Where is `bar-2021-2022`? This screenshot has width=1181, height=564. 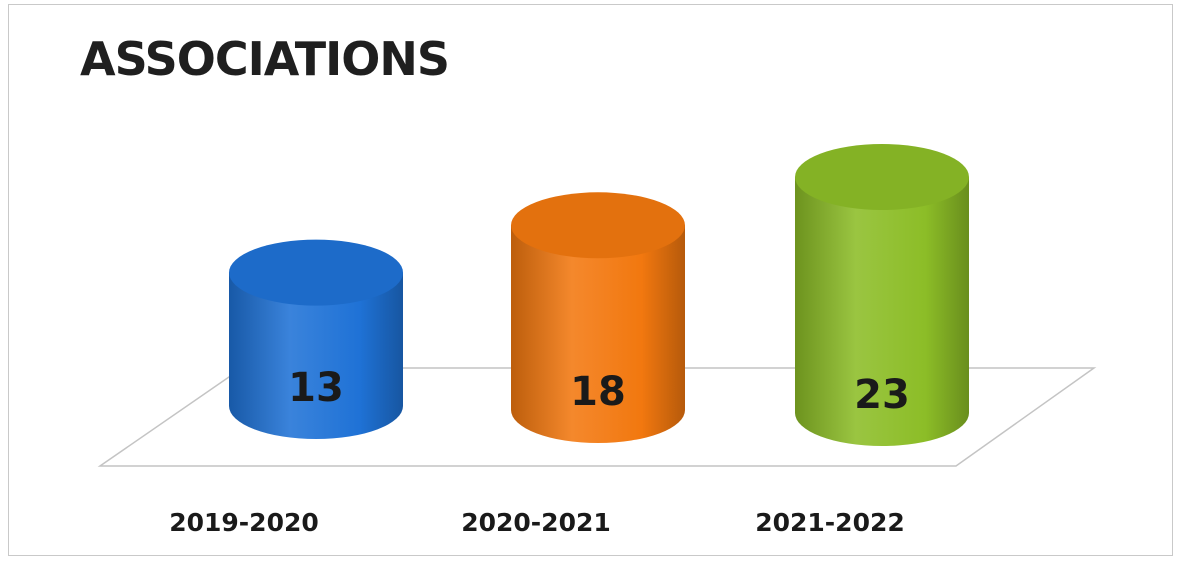 bar-2021-2022 is located at coordinates (882, 295).